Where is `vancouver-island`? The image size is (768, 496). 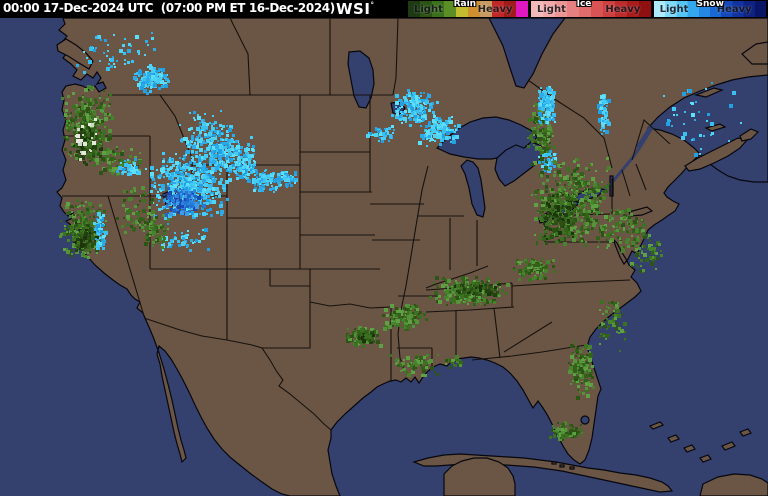 vancouver-island is located at coordinates (75, 54).